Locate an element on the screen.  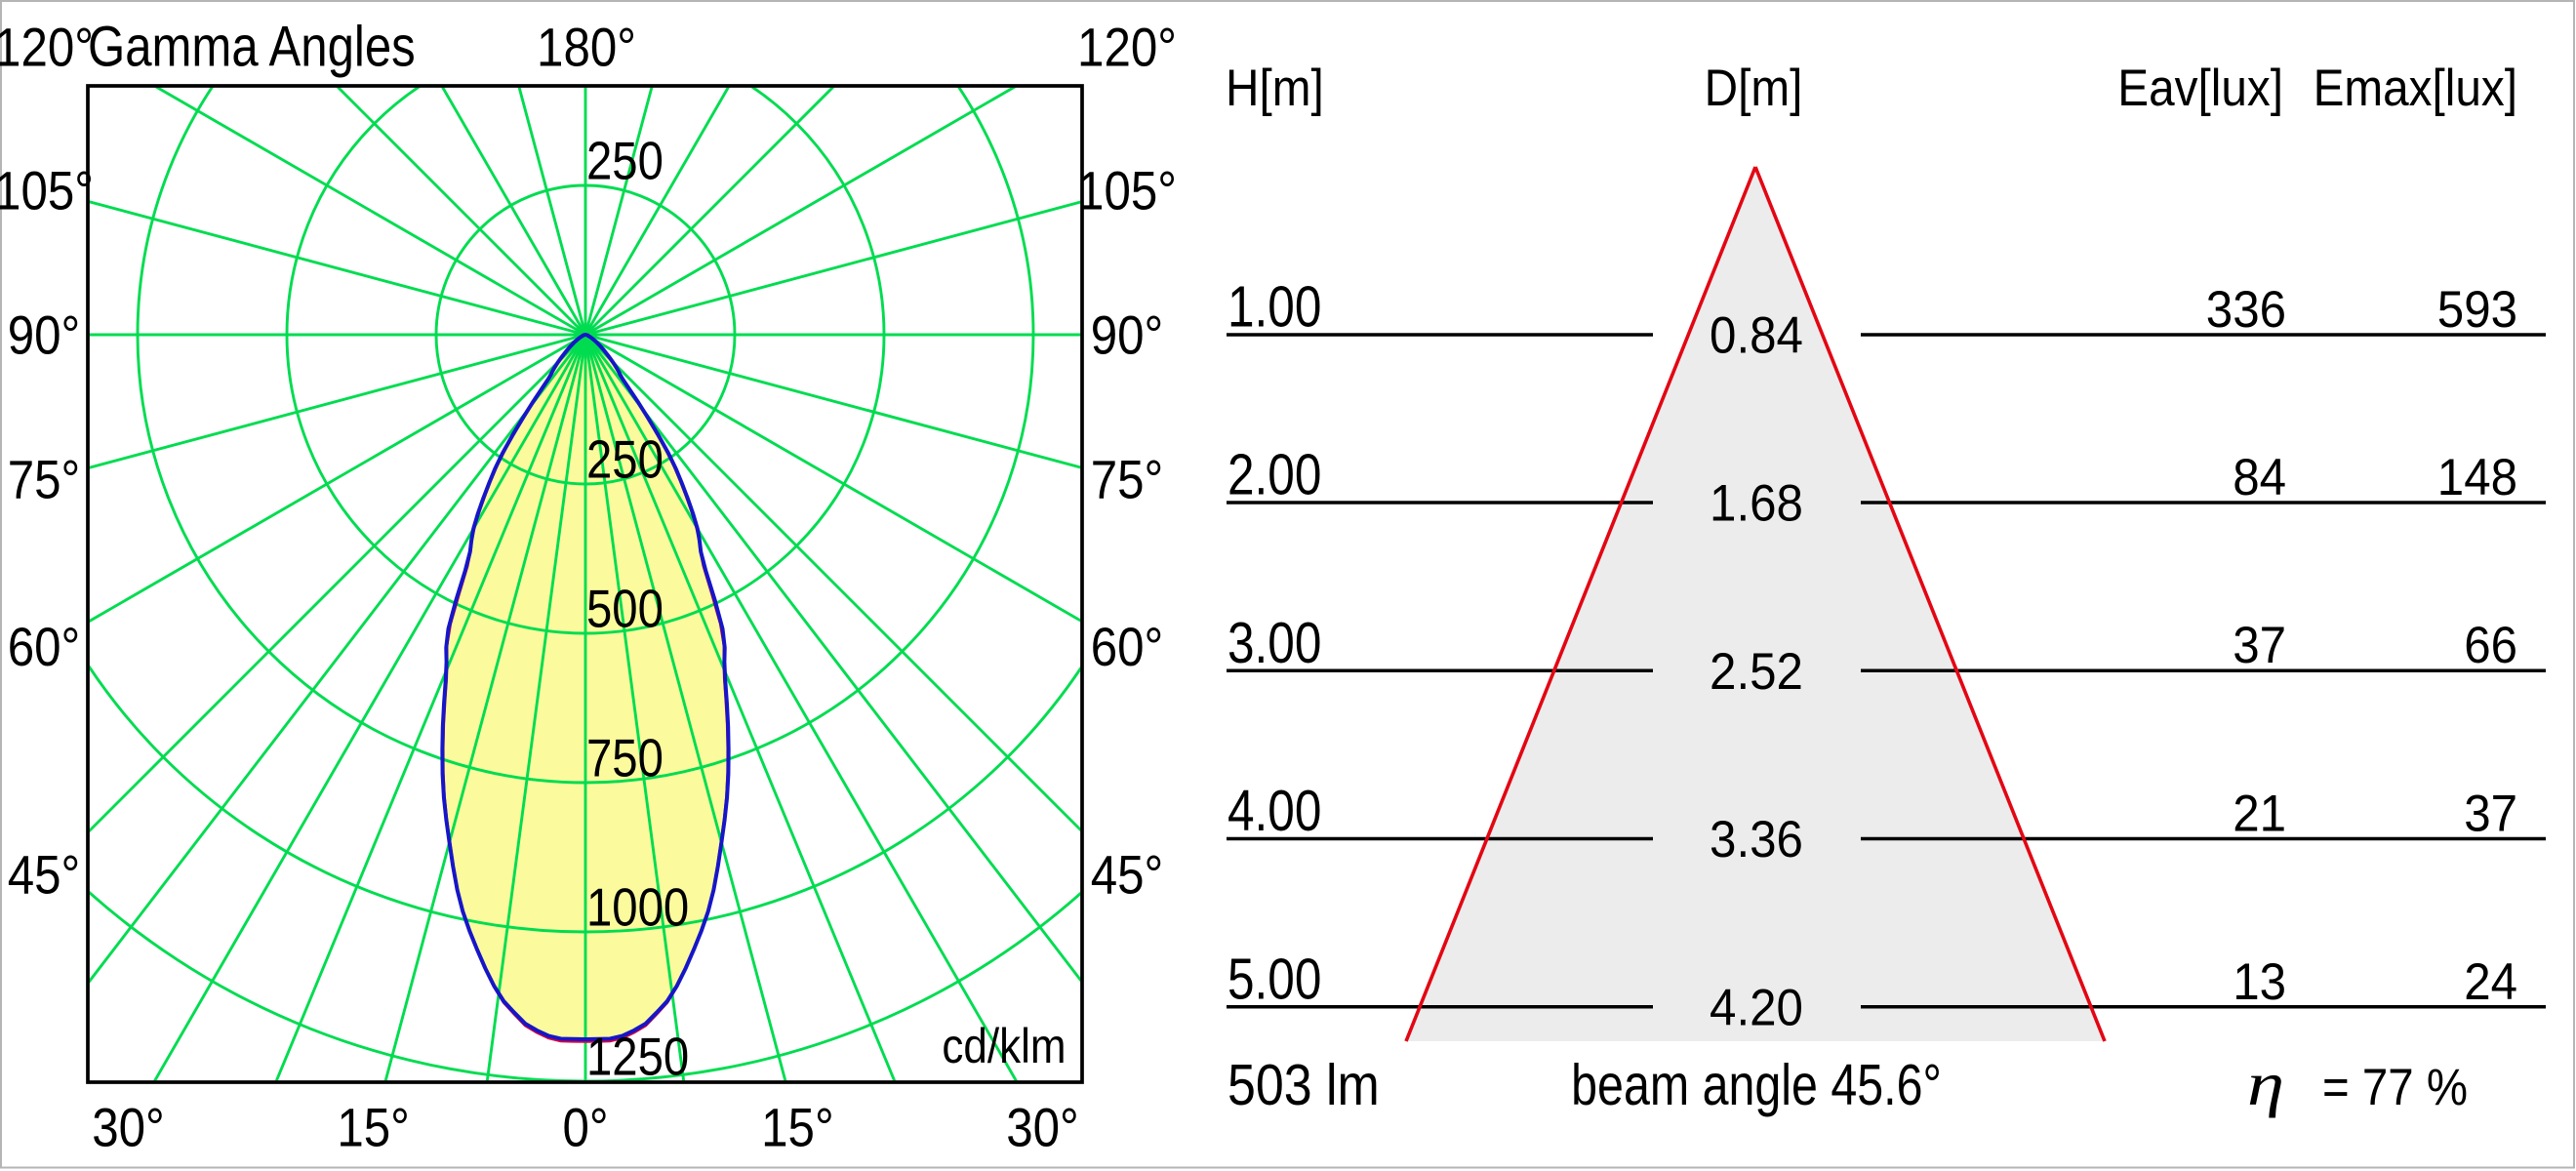
svg-text: Emax[lux] is located at coordinates (2415, 88).